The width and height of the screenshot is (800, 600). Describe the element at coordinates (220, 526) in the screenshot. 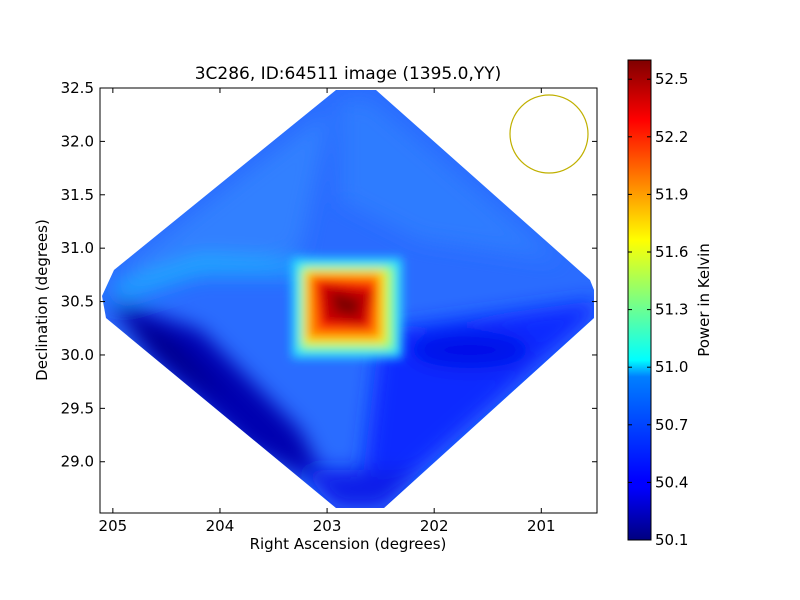

I see `x-tick-label: 204` at that location.